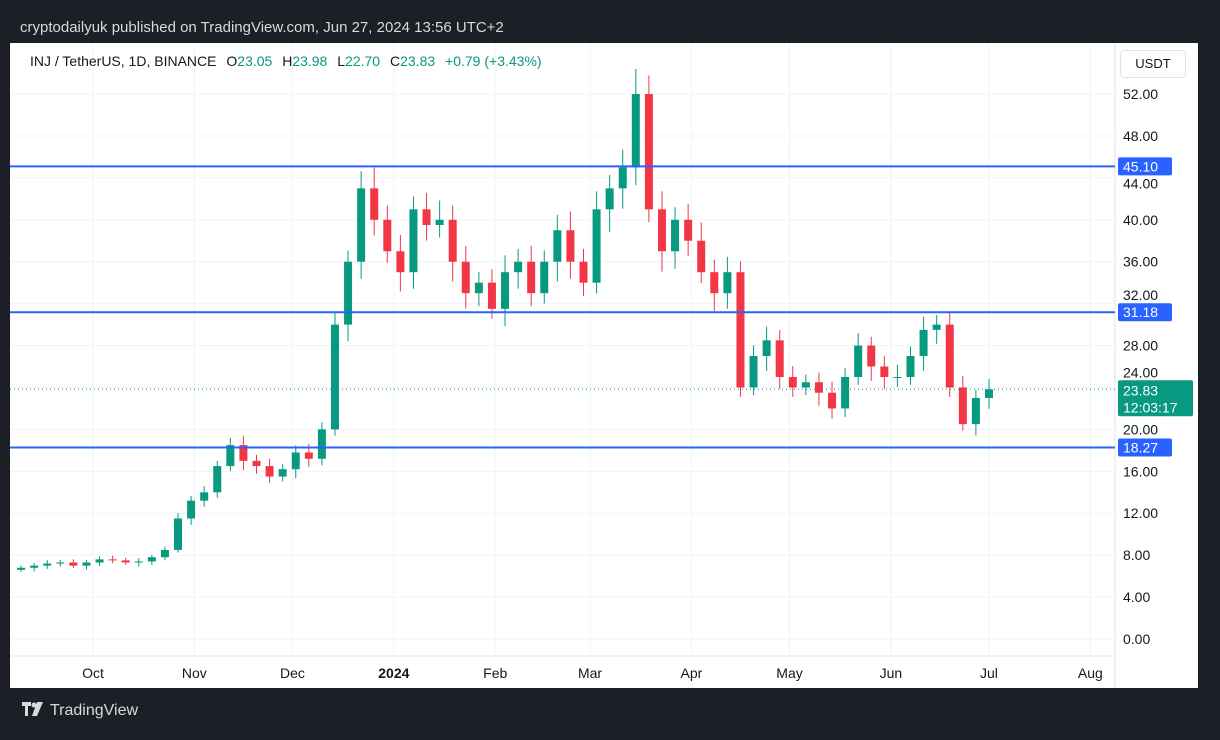  I want to click on last-price-badge, so click(1155, 398).